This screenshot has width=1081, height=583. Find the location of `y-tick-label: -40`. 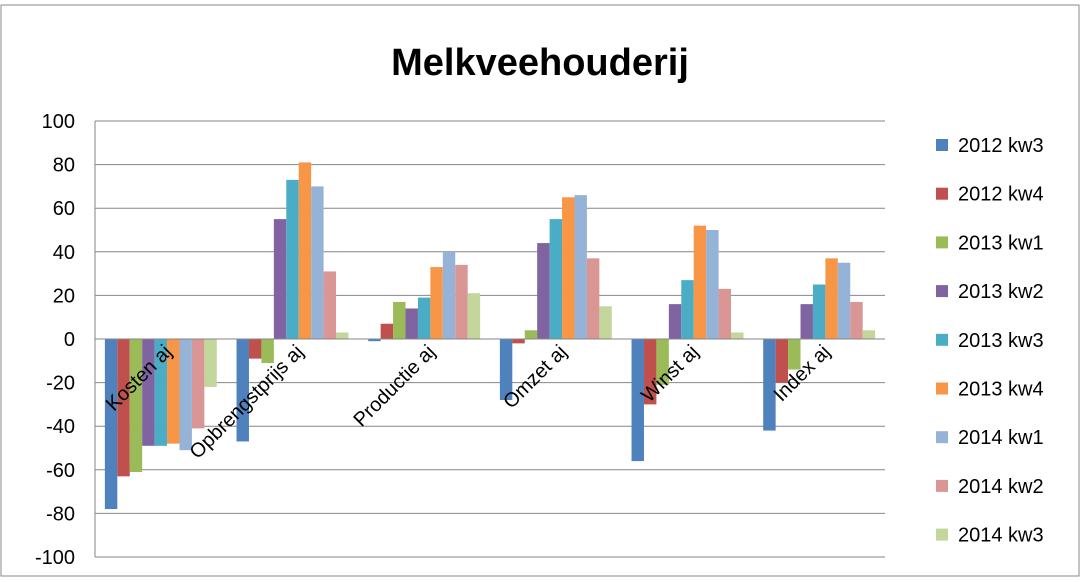

y-tick-label: -40 is located at coordinates (60, 427).